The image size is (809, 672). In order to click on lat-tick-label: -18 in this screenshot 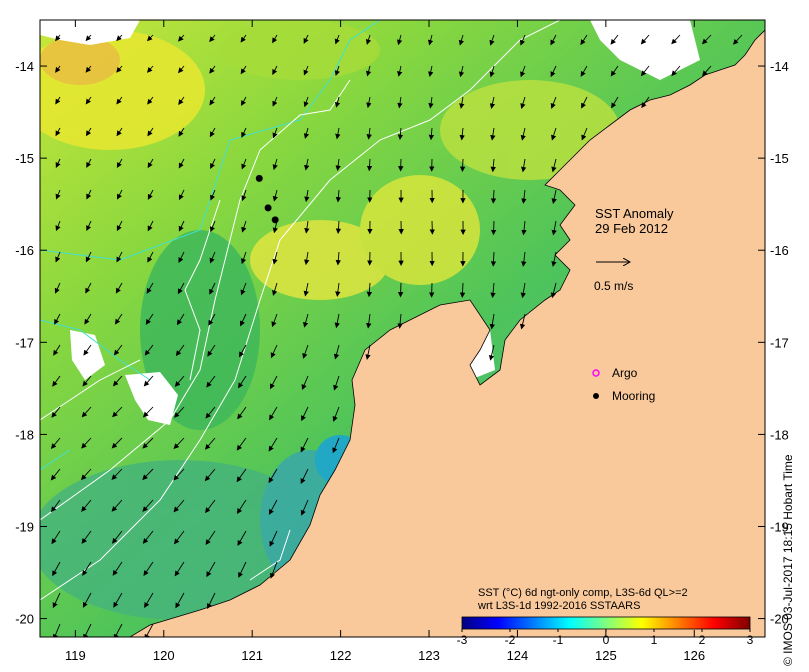, I will do `click(779, 434)`.